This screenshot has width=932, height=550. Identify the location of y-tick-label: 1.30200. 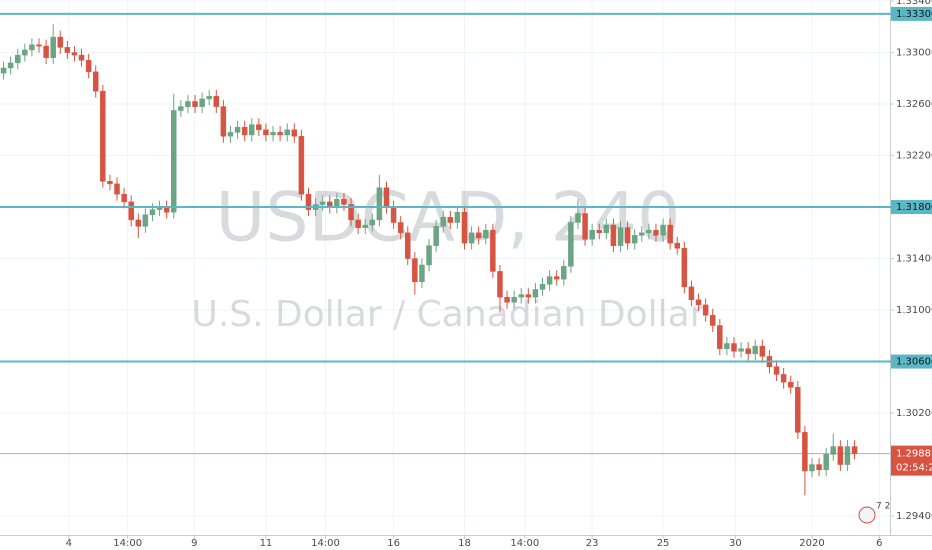
(914, 413).